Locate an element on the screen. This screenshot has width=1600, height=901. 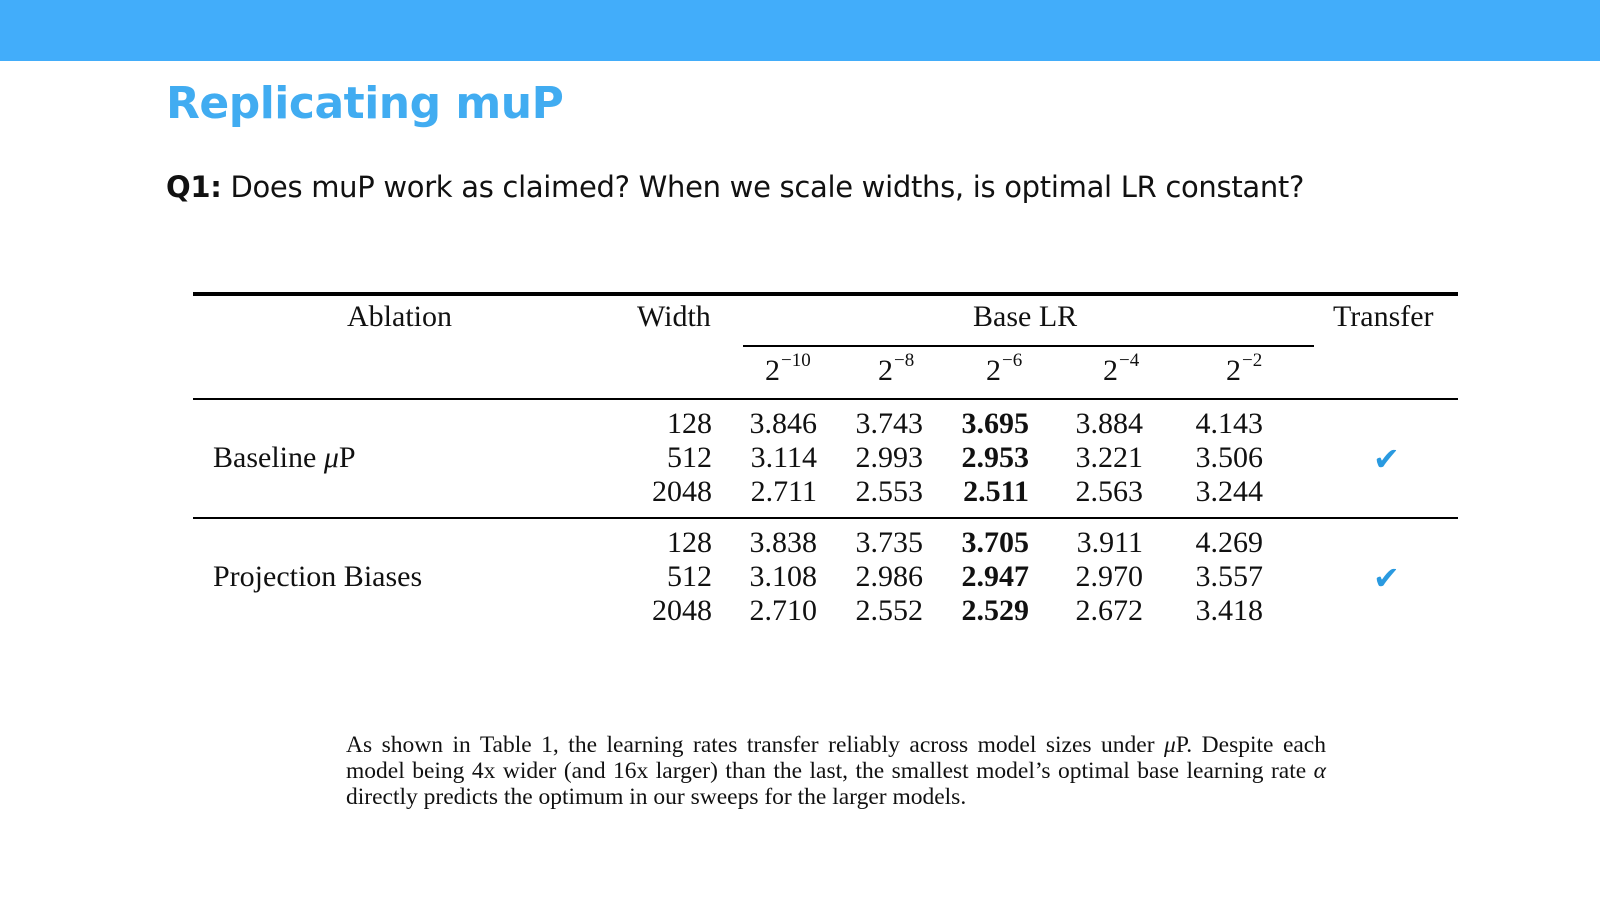
loss-value-cell: 2.993 is located at coordinates (889, 457).